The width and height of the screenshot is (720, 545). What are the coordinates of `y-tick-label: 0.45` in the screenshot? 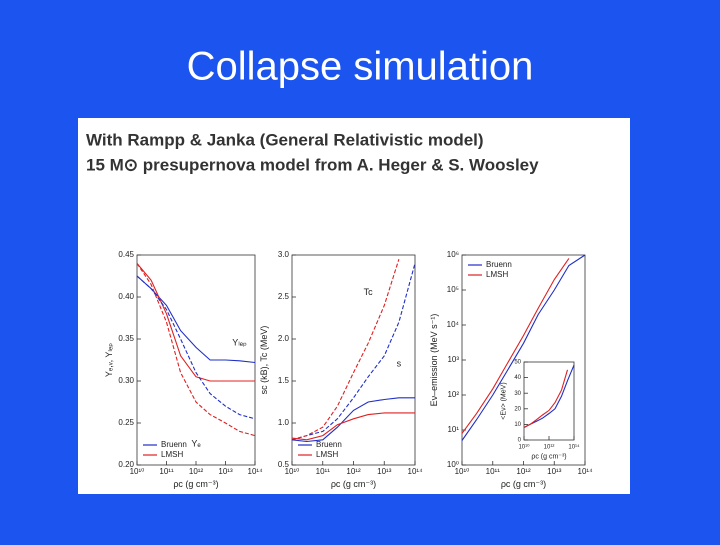 It's located at (126, 254).